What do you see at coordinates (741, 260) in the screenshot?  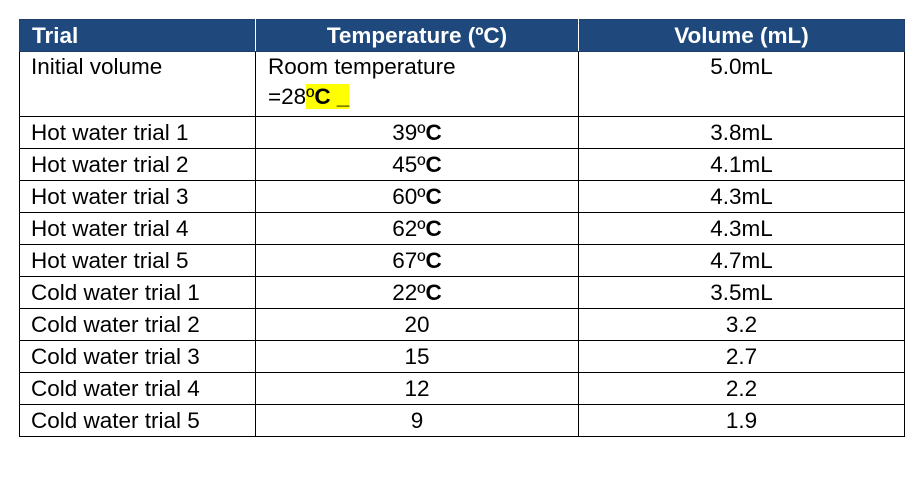 I see `cell-volume: 4.7mL` at bounding box center [741, 260].